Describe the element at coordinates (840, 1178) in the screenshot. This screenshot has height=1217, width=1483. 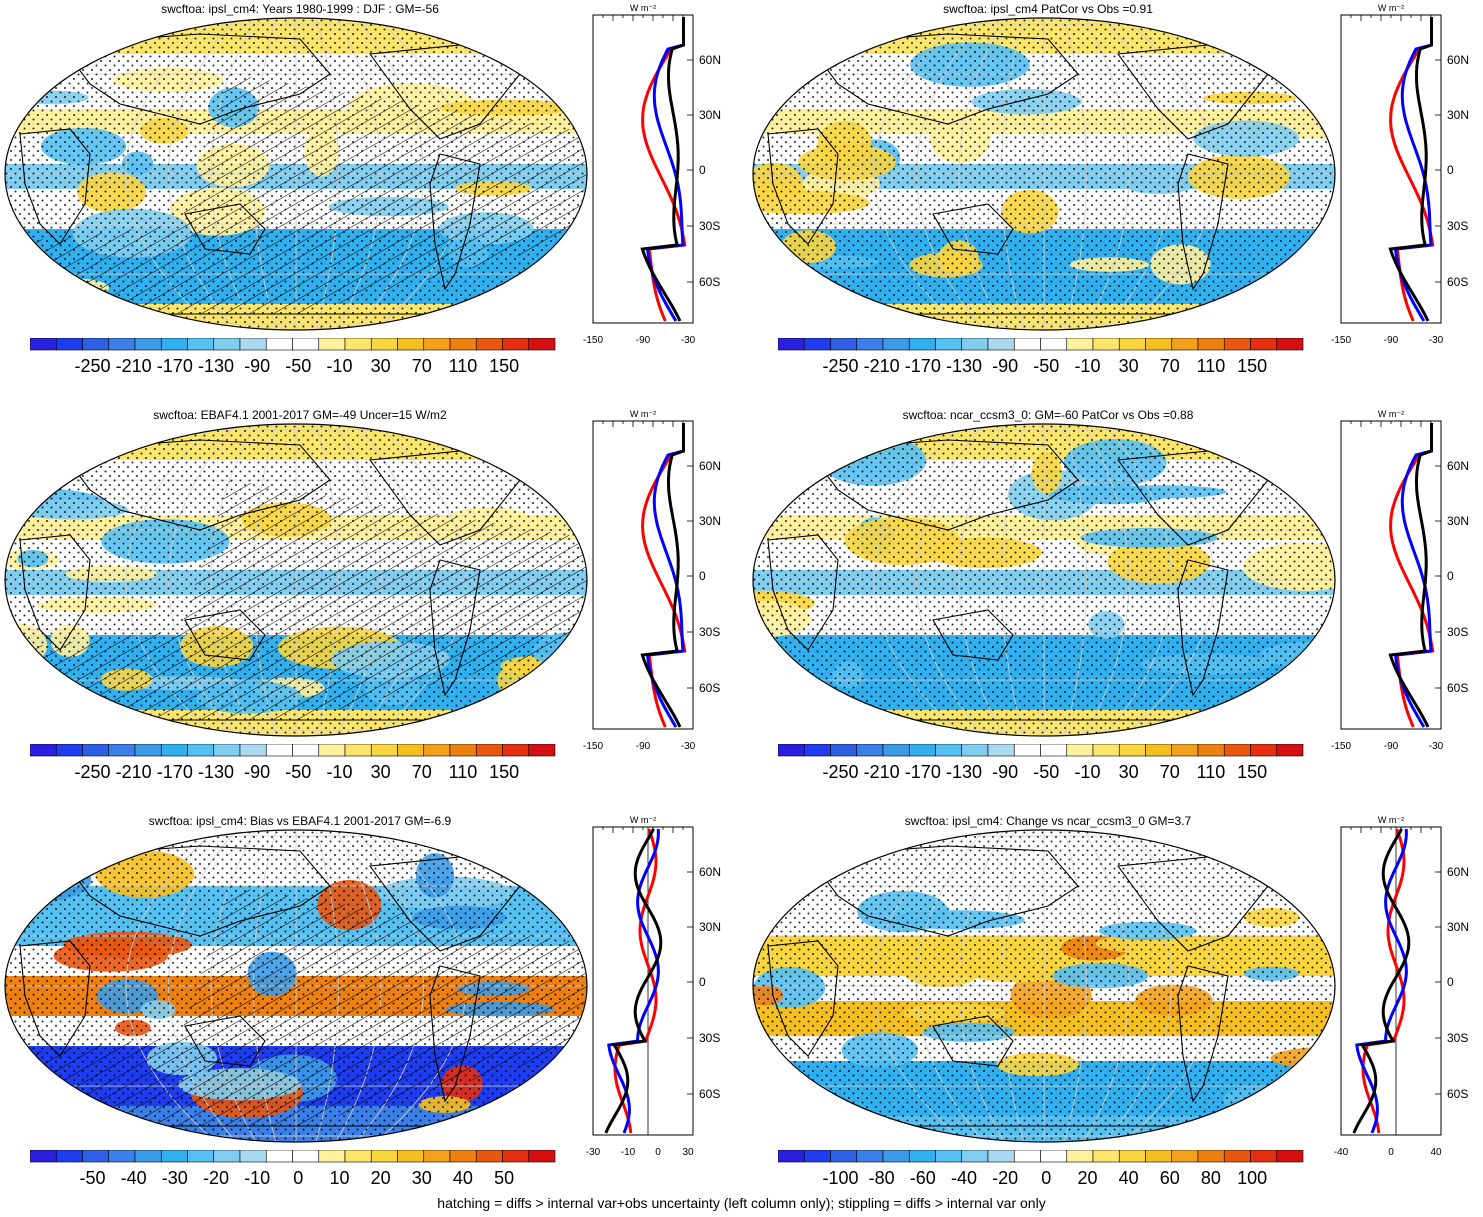
I see `colorbar-label: -100` at that location.